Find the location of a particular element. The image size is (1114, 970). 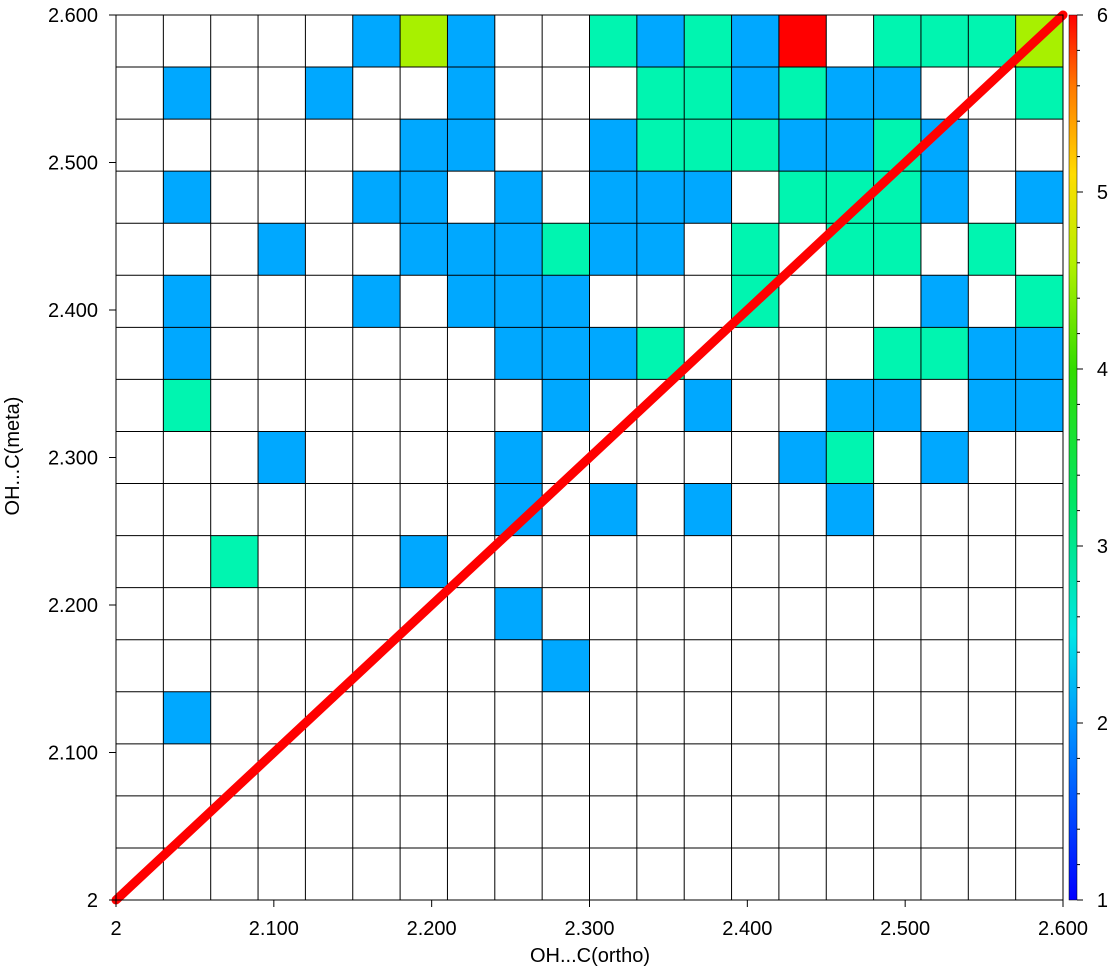

colorbar-tick-label: 6 is located at coordinates (1102, 16).